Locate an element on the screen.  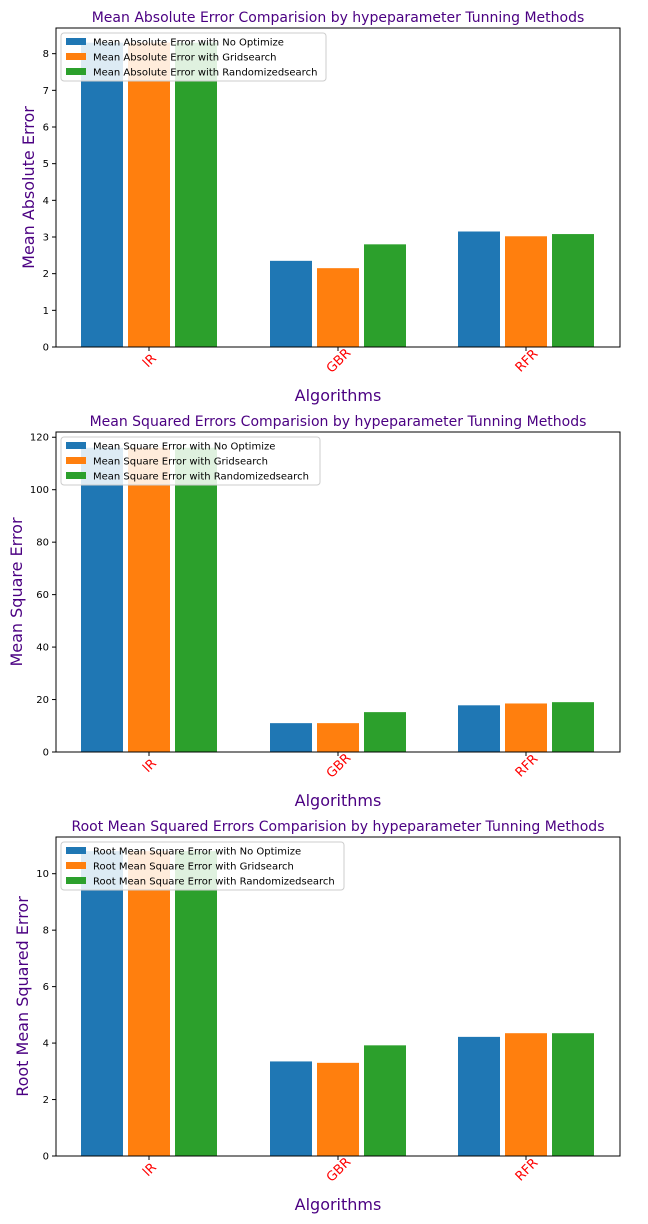
legend-label: Mean Square Error with Randomizedsearch is located at coordinates (201, 477).